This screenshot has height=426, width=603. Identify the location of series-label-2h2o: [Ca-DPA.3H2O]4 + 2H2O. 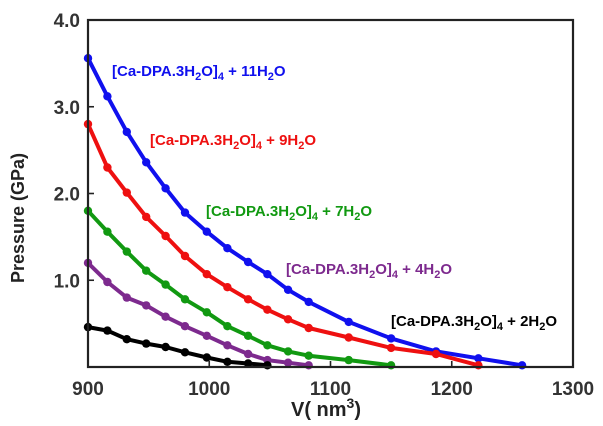
(474, 323).